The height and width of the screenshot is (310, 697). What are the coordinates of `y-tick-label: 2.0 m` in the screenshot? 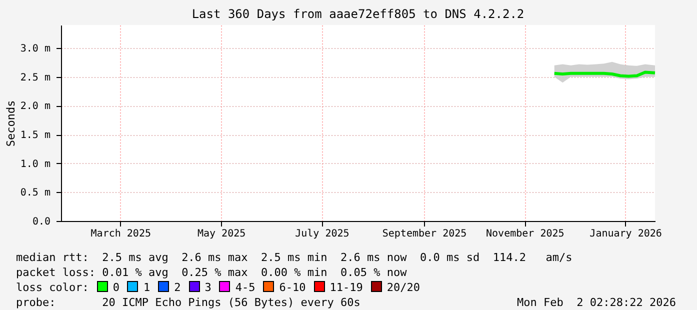 It's located at (35, 106).